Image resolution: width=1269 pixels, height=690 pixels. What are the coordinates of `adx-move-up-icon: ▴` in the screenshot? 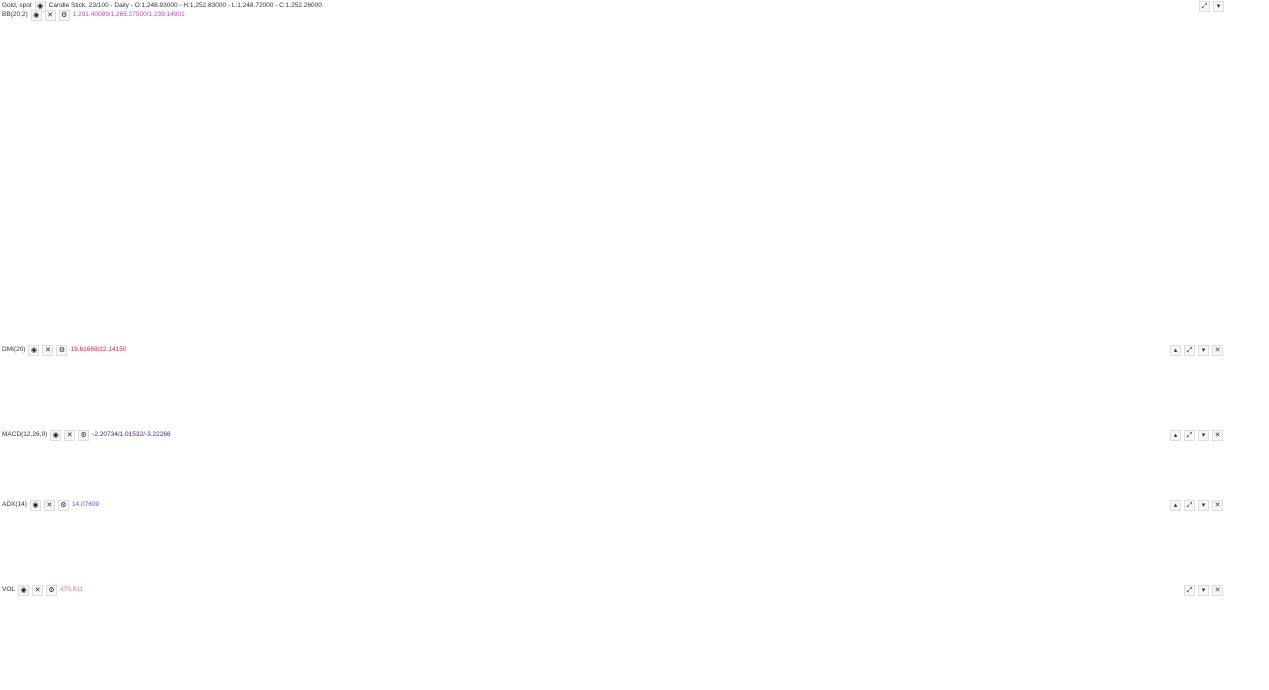 It's located at (1175, 505).